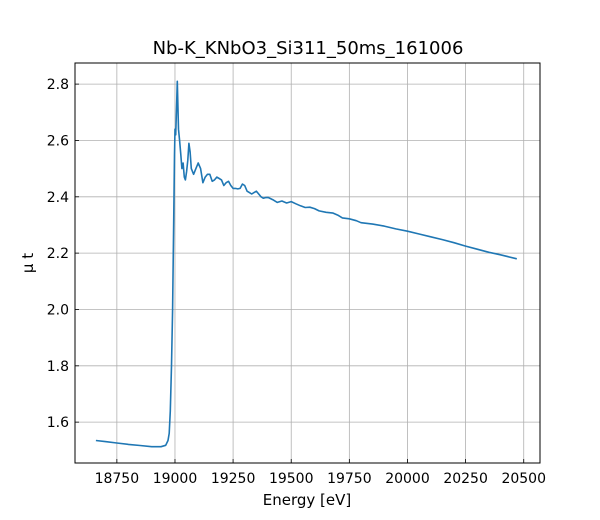 The image size is (600, 520). What do you see at coordinates (28, 263) in the screenshot?
I see `y-axis-label: μ t` at bounding box center [28, 263].